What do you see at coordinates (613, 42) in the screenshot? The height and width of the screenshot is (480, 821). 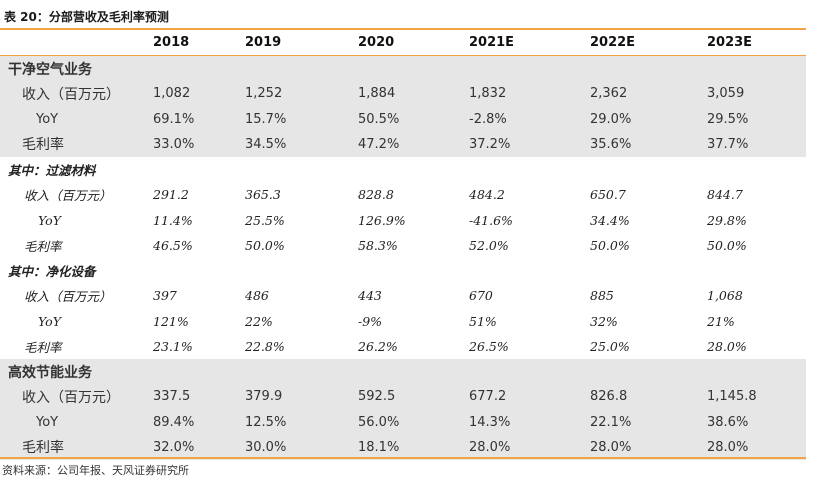 I see `header-year: 2022E` at bounding box center [613, 42].